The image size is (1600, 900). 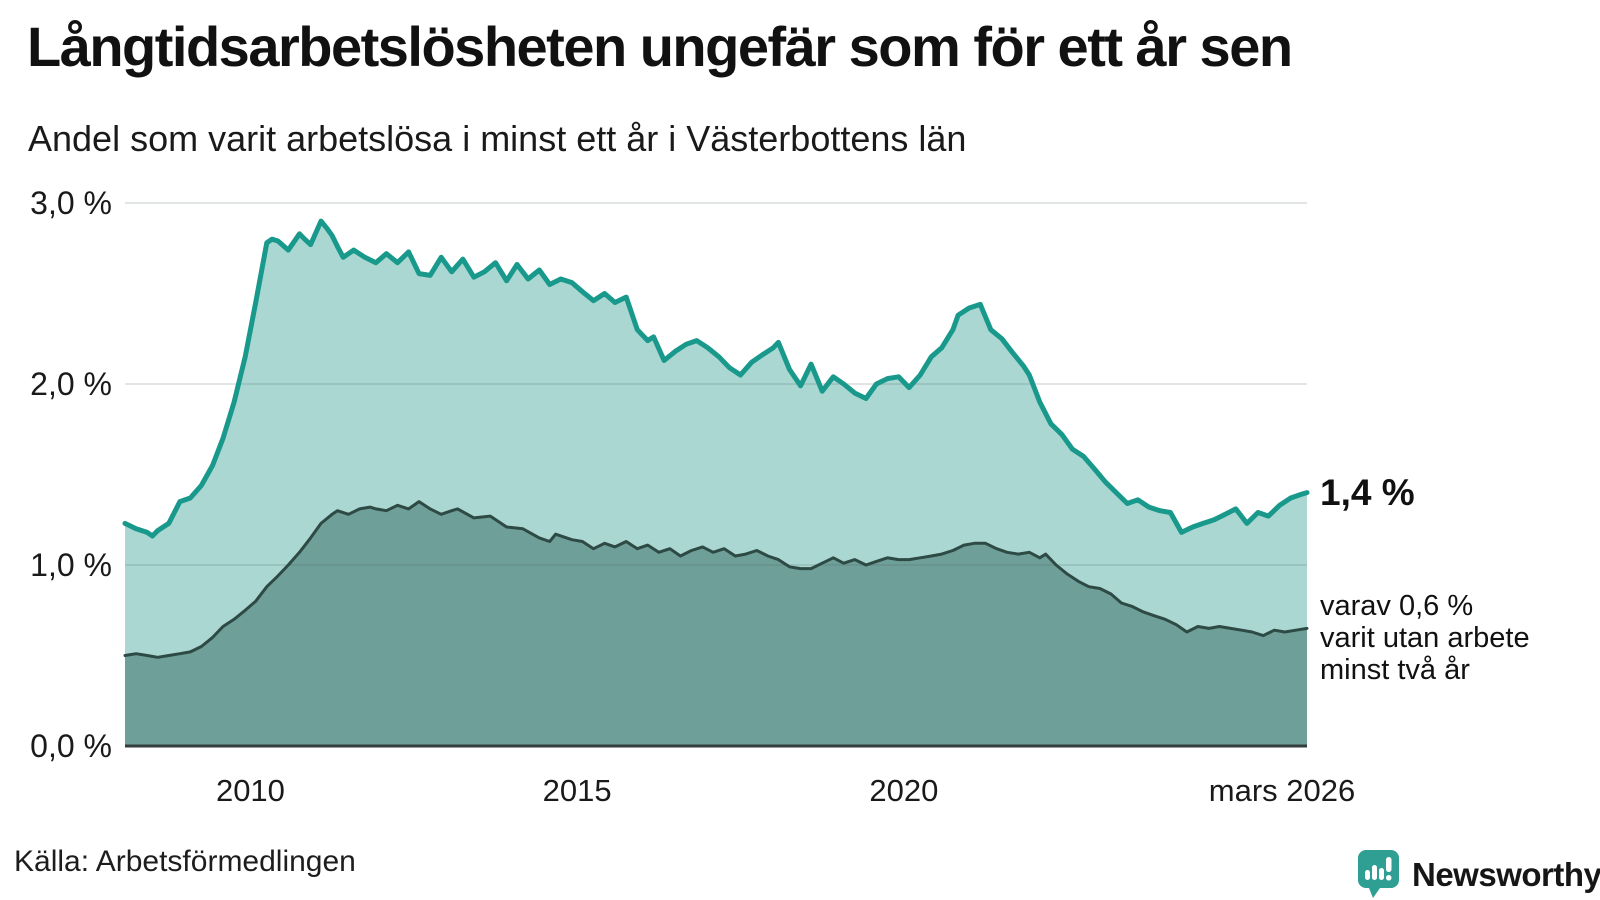 I want to click on latest-value-label: 1,4 %, so click(x=1367, y=492).